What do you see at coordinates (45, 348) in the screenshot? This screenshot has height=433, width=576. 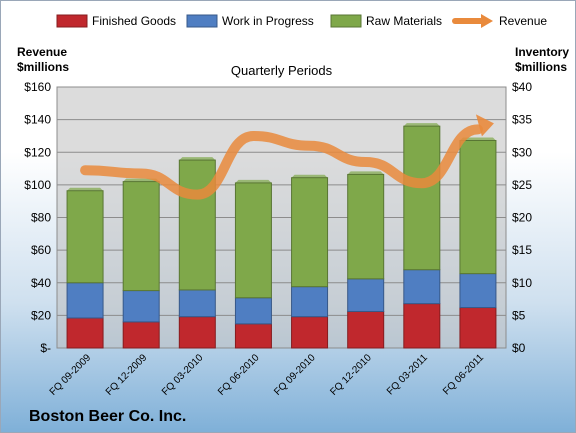 I see `y-tick-label-left: $-` at bounding box center [45, 348].